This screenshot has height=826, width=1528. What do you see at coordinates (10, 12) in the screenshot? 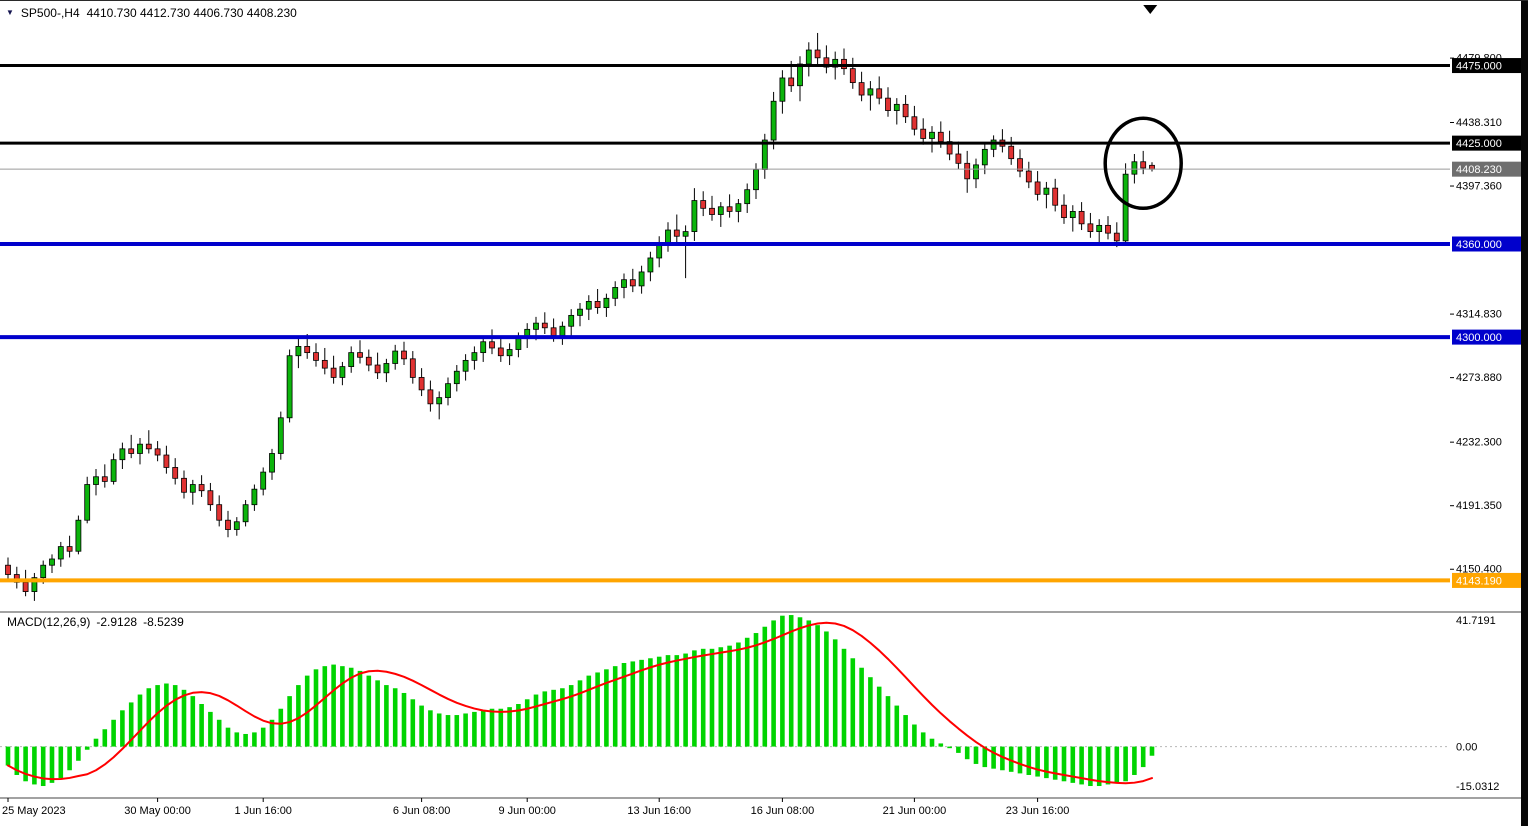
I see `collapse-triangle-icon: ▼` at bounding box center [10, 12].